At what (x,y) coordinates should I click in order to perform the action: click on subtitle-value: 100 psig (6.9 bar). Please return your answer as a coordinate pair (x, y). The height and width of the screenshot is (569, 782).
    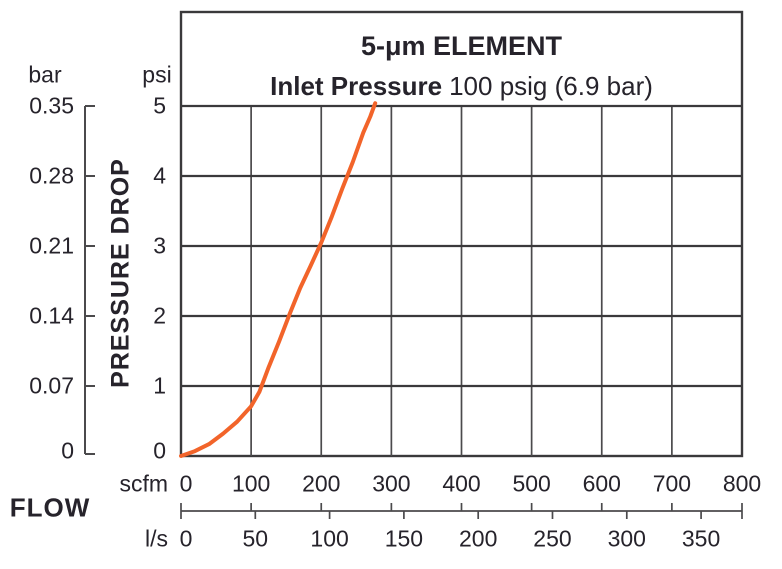
    Looking at the image, I should click on (551, 86).